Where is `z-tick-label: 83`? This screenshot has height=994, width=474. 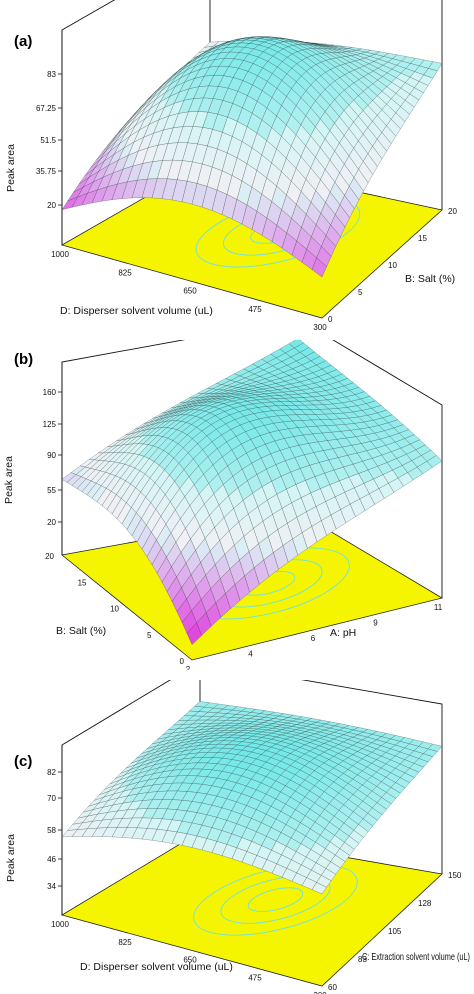 z-tick-label: 83 is located at coordinates (51, 74).